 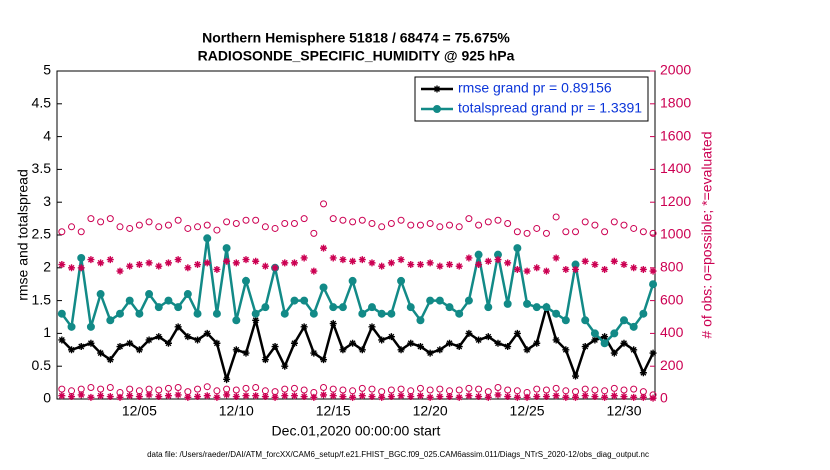 What do you see at coordinates (139, 411) in the screenshot?
I see `x-tick-label: 12/05` at bounding box center [139, 411].